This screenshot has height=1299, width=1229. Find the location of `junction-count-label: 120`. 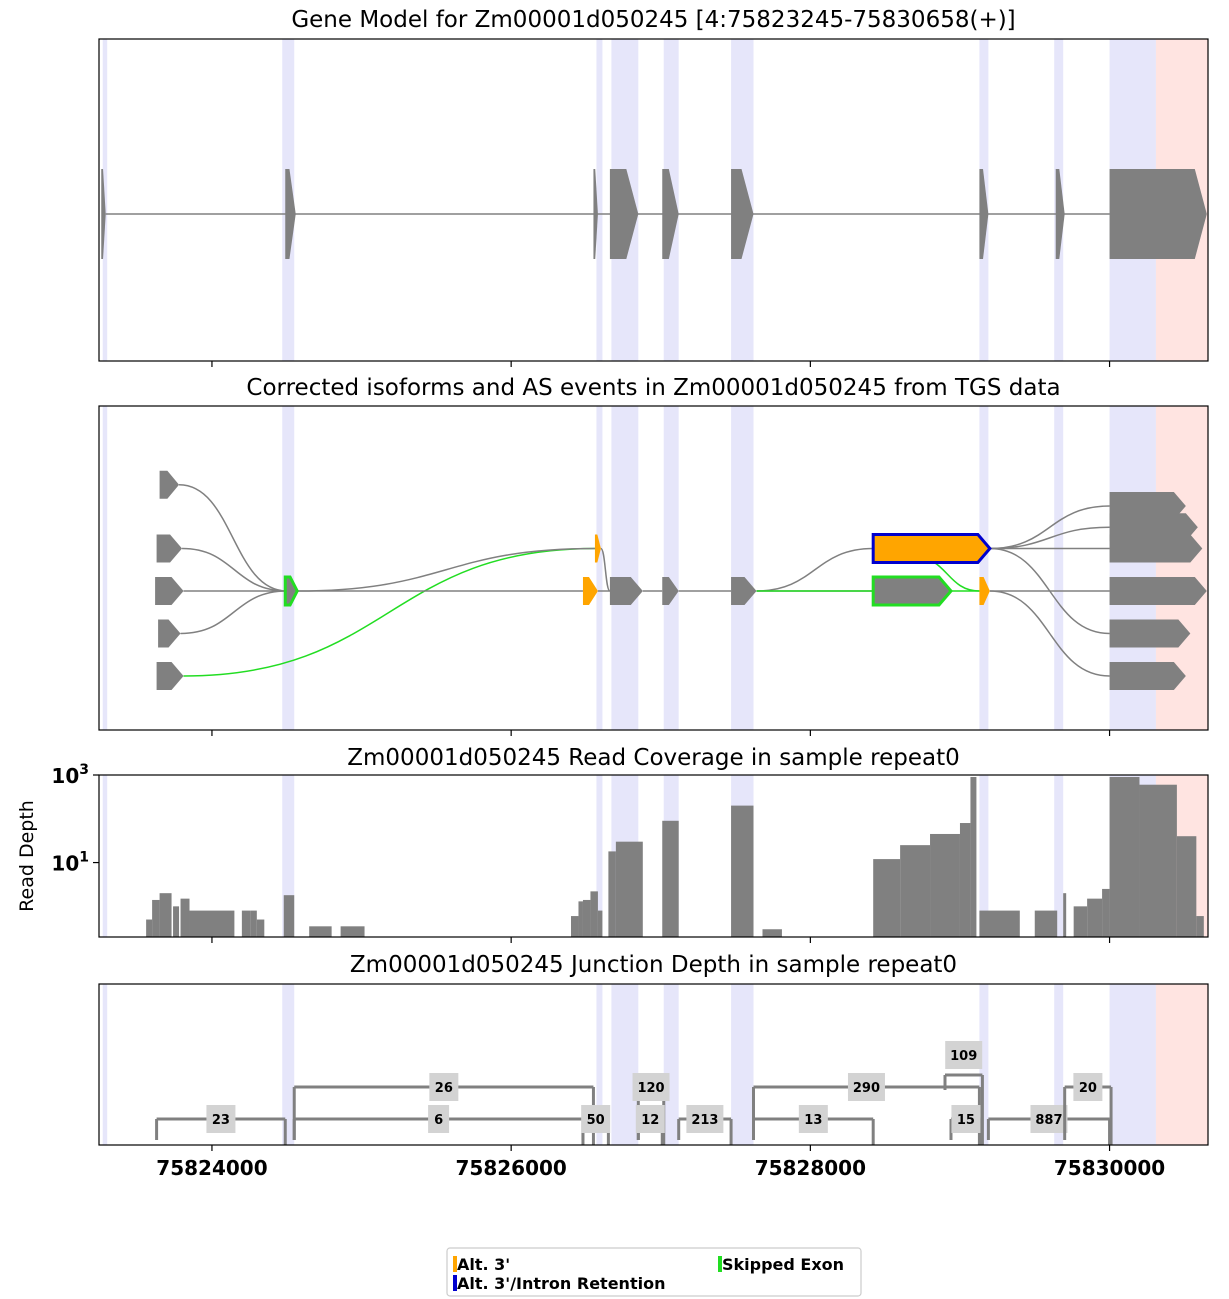

junction-count-label: 120 is located at coordinates (650, 1088).